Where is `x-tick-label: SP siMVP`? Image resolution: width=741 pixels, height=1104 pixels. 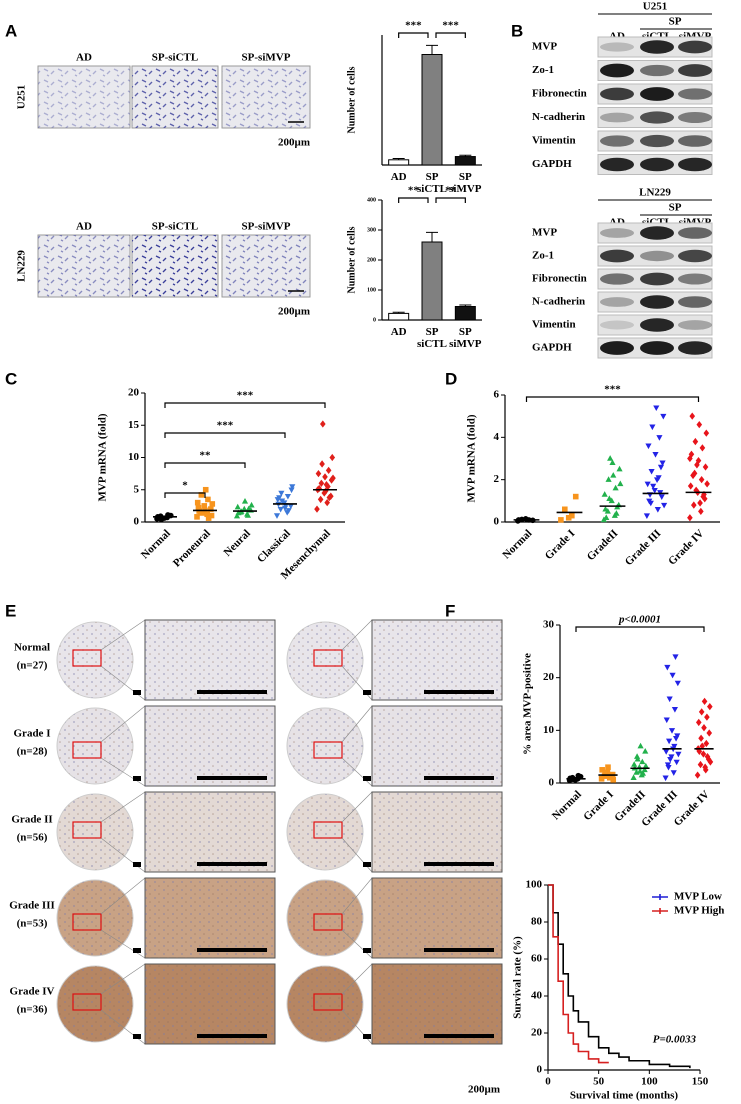 x-tick-label: SP siMVP is located at coordinates (465, 183).